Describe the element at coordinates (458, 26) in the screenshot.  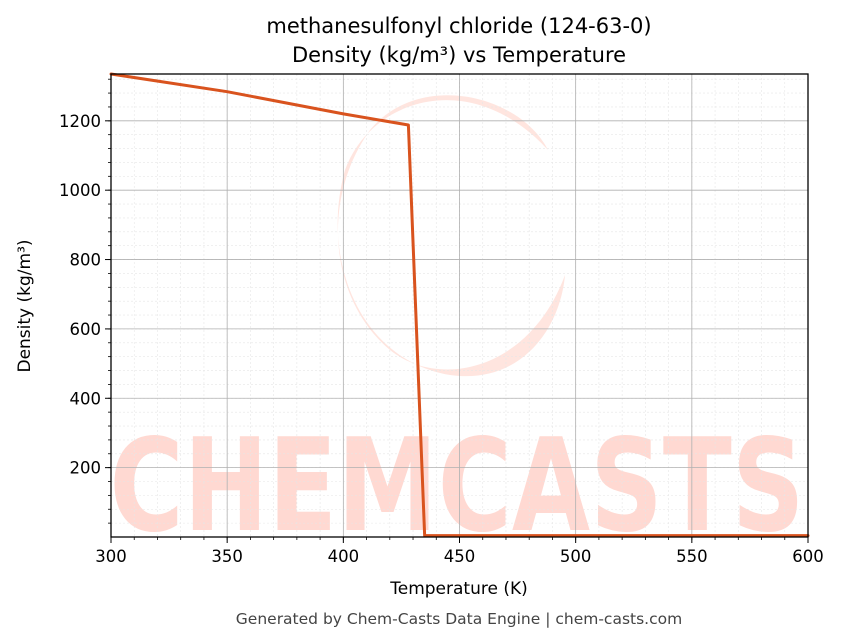
I see `chart-title: methanesulfonyl chloride (124-63-0)` at that location.